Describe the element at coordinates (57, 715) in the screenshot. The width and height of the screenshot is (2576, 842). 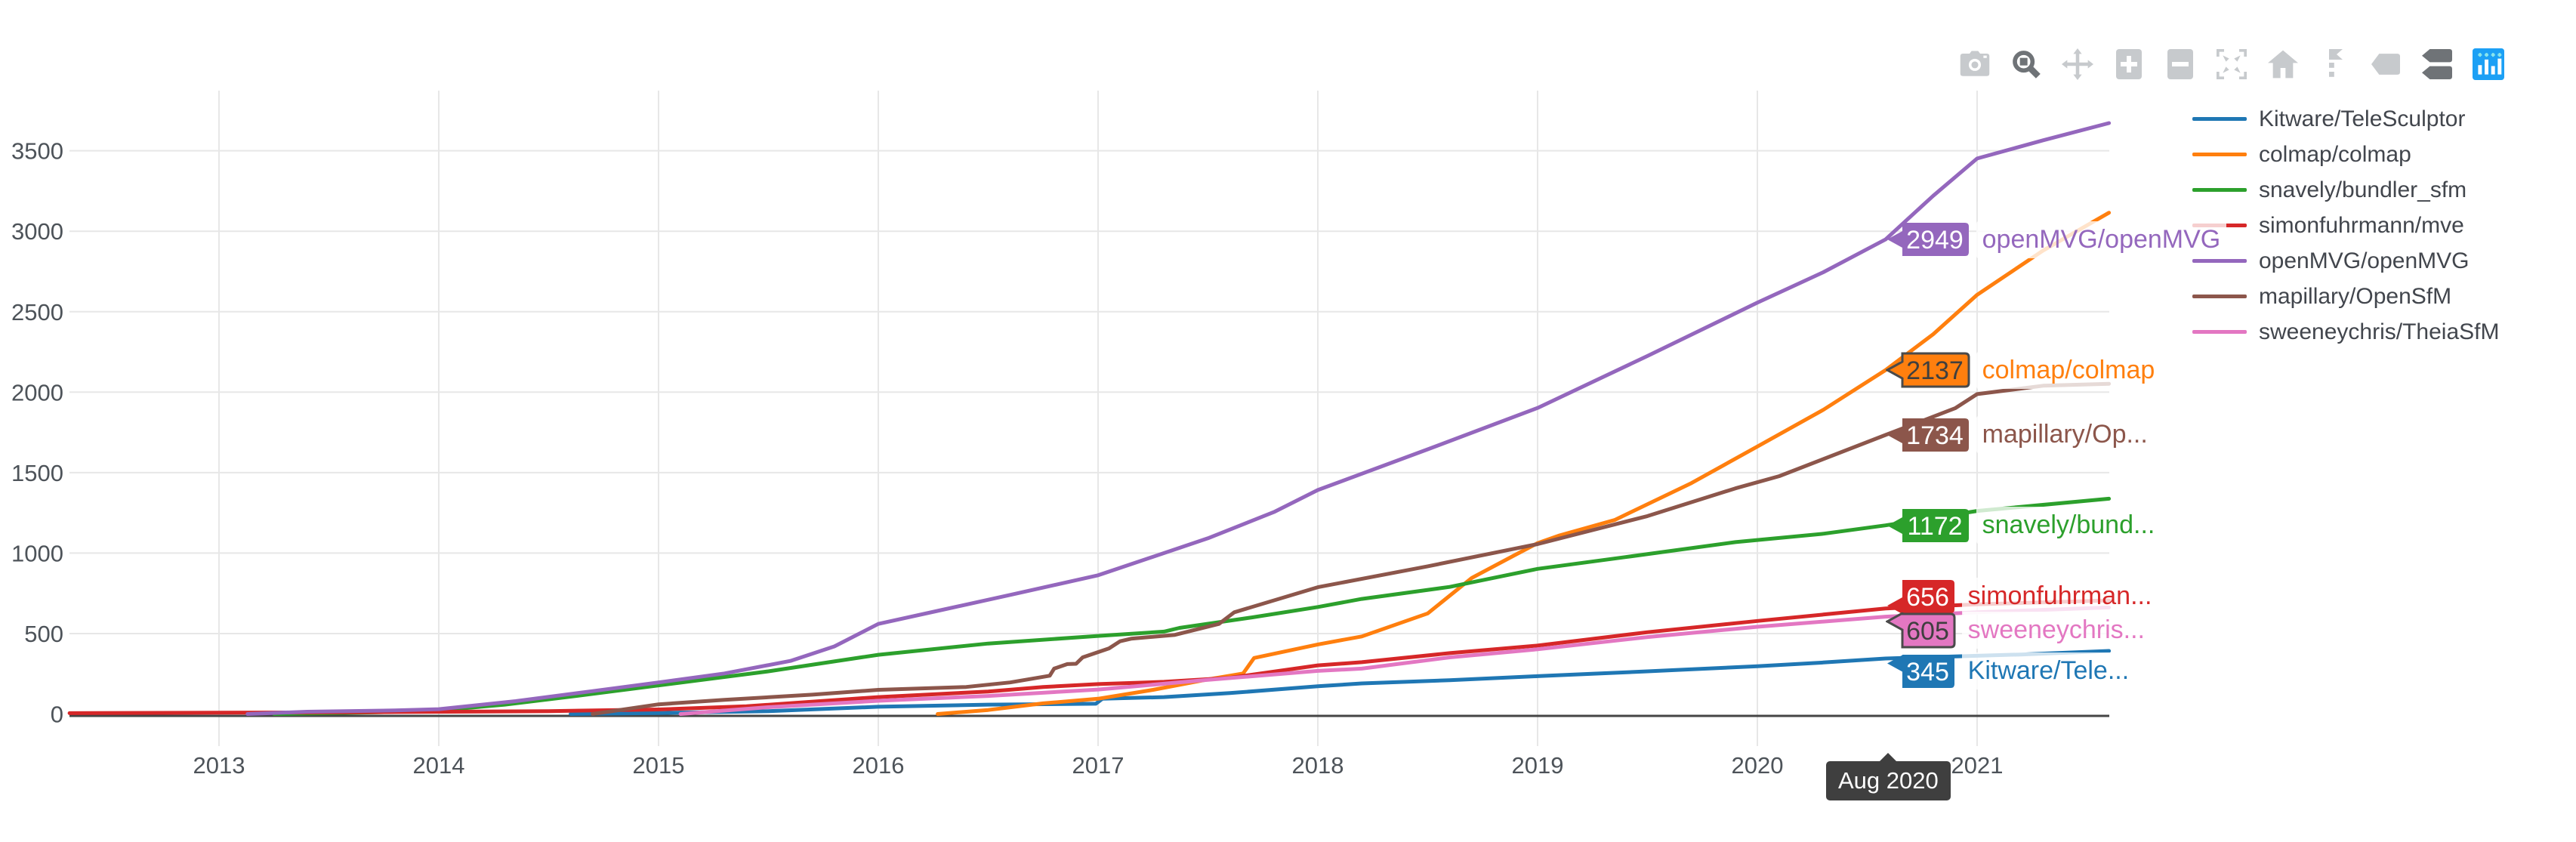
I see `y-tick-label: 0` at that location.